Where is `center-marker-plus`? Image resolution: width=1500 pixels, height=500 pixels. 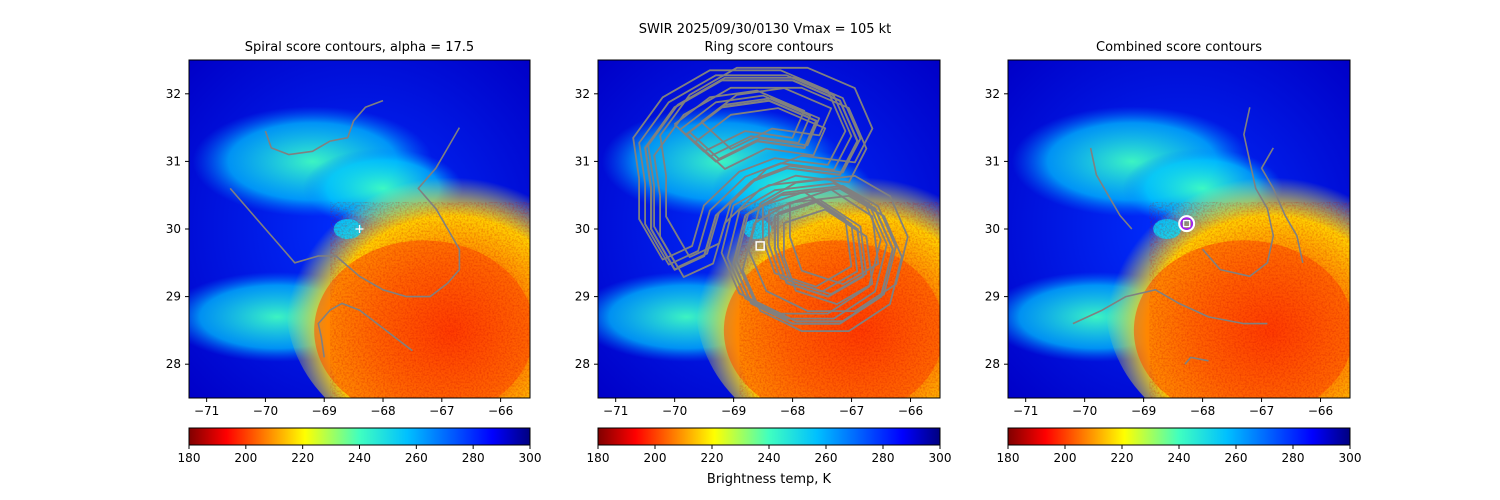
center-marker-plus is located at coordinates (359, 229).